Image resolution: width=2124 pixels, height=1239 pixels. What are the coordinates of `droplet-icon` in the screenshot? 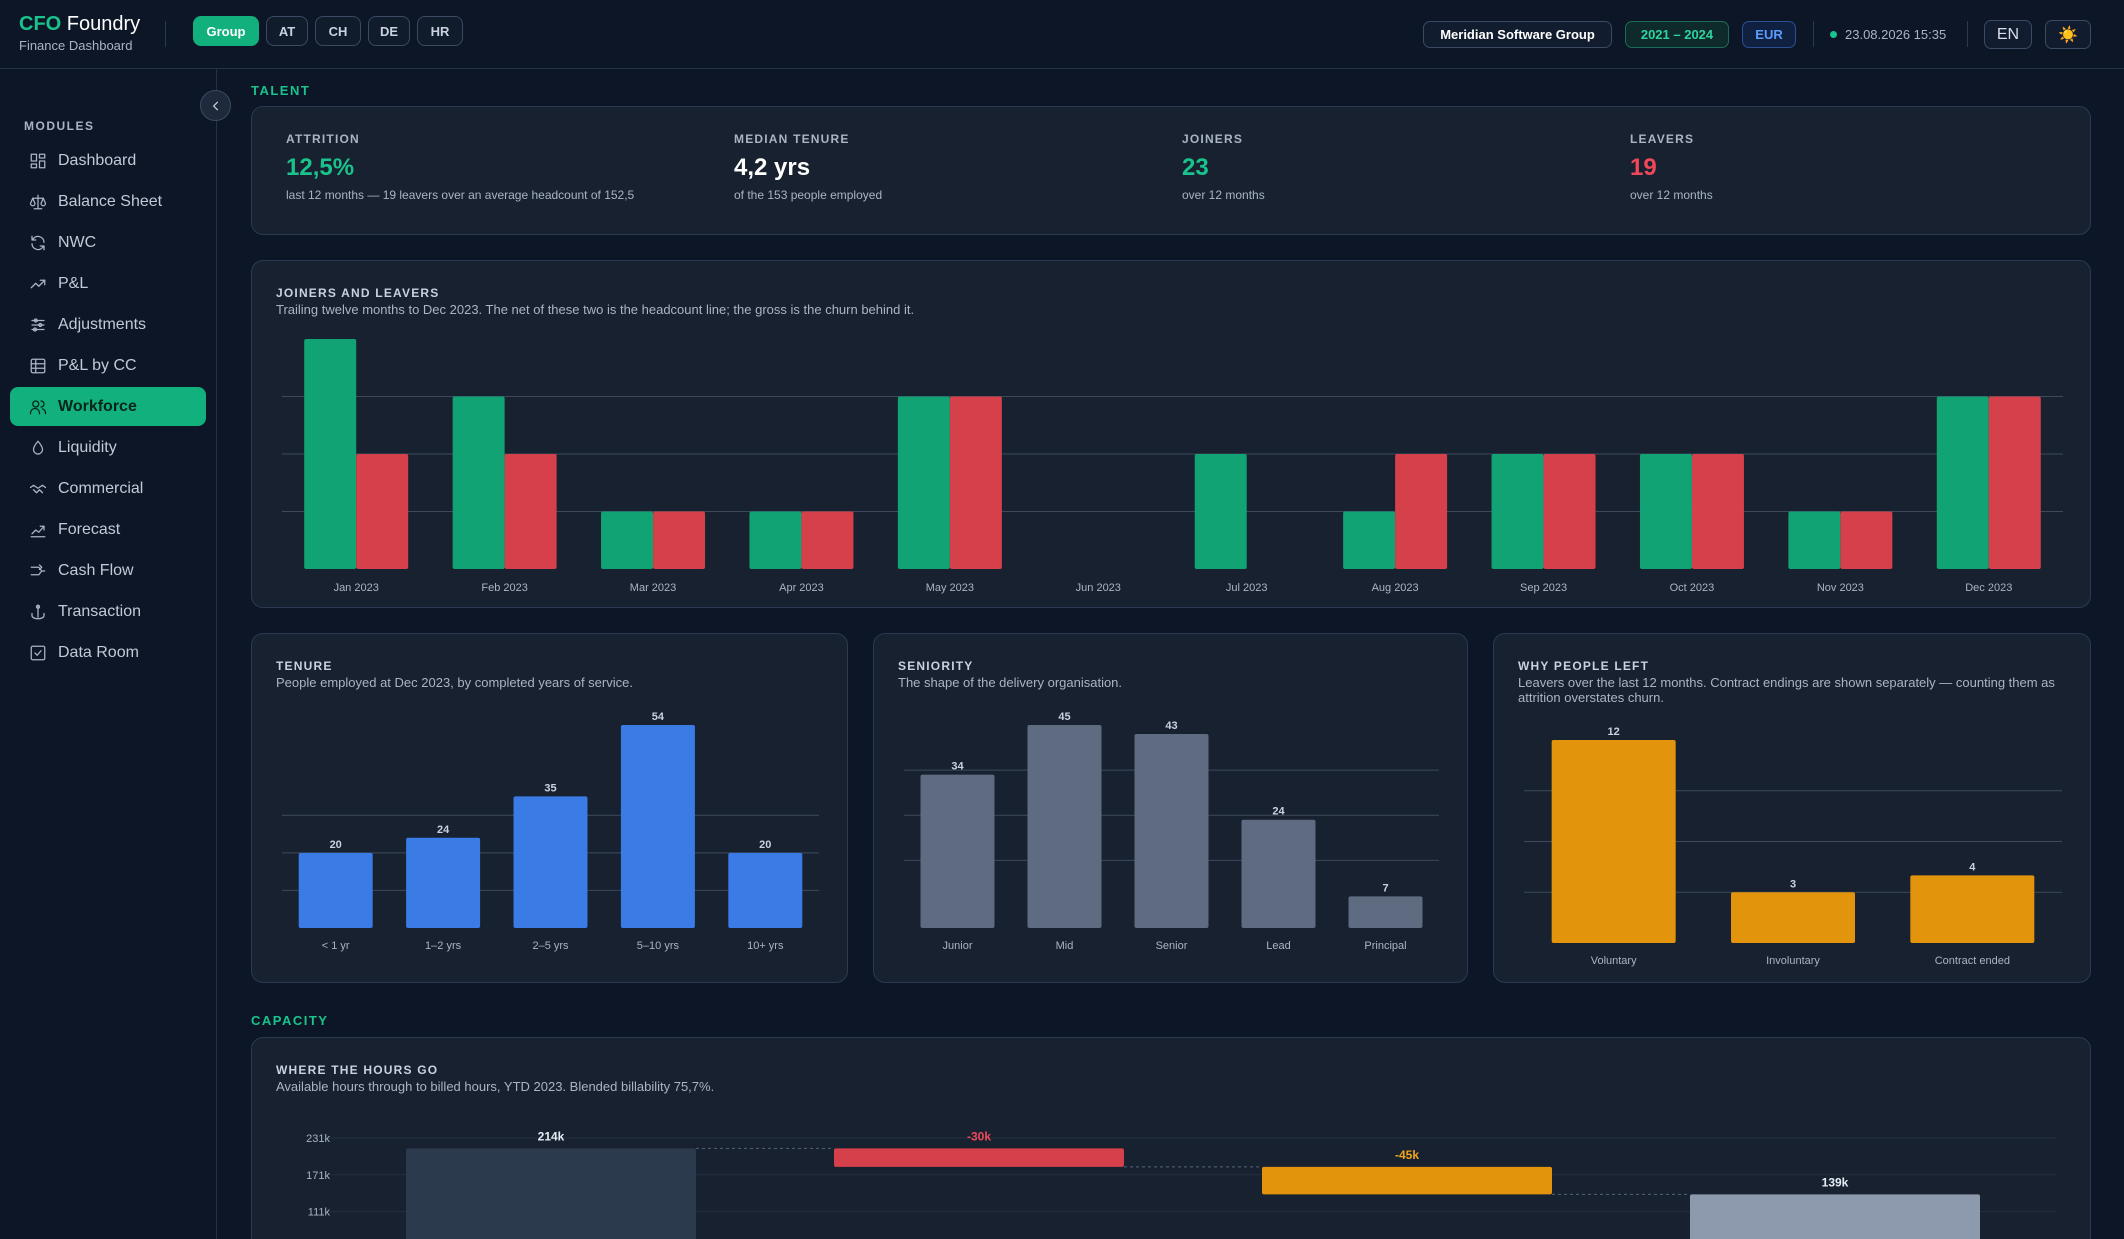 It's located at (38, 447).